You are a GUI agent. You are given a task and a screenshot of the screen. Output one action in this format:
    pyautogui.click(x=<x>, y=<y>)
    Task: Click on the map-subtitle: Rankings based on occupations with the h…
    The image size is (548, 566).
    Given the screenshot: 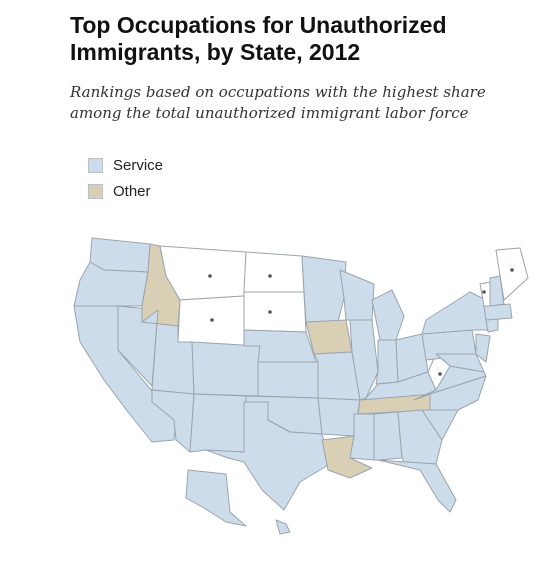 What is the action you would take?
    pyautogui.click(x=278, y=102)
    